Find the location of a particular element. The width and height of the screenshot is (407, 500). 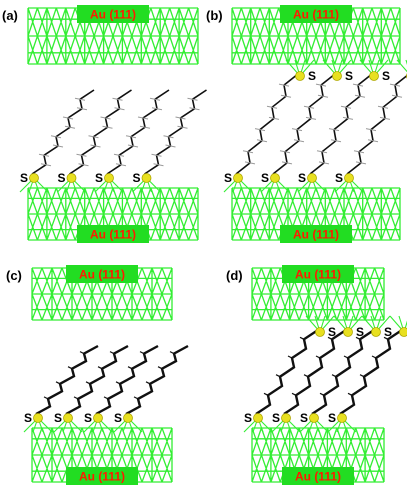

panel-label: (b) is located at coordinates (214, 15).